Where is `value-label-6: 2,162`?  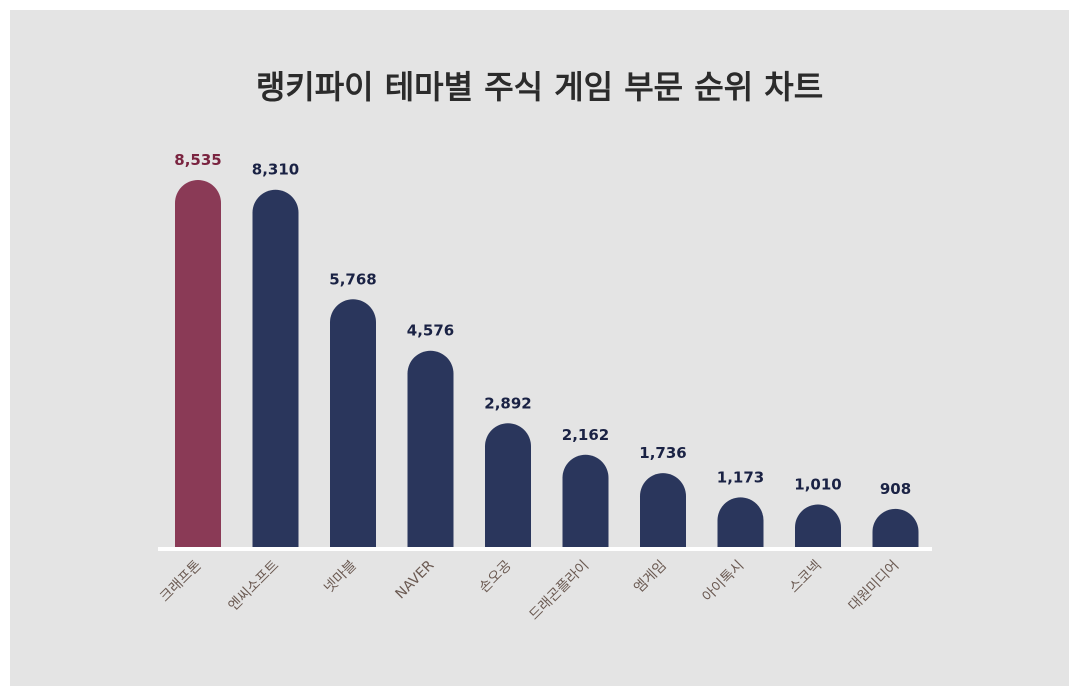
value-label-6: 2,162 is located at coordinates (585, 435).